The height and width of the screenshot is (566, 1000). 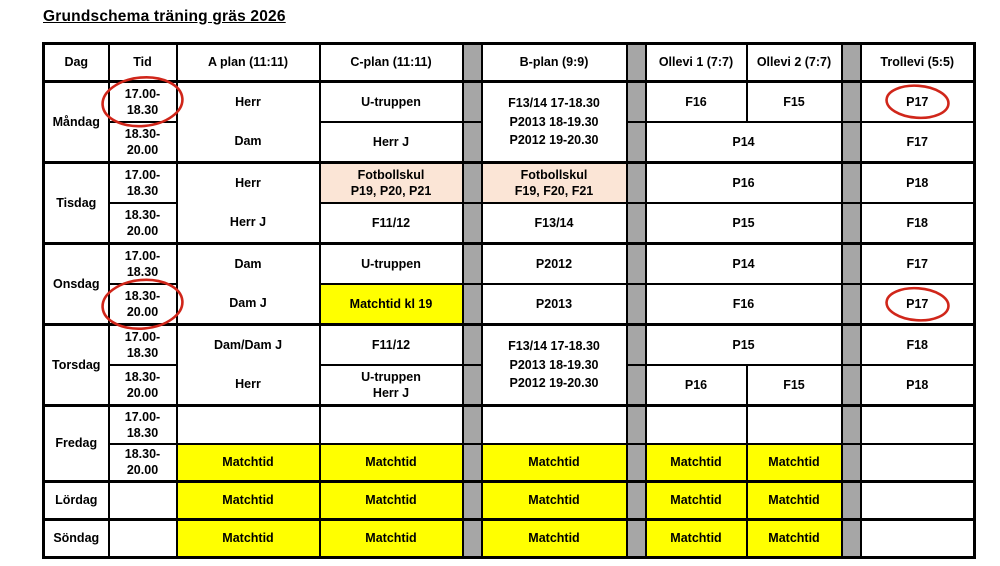 I want to click on cell-fredag-early-a-plan, so click(x=248, y=424).